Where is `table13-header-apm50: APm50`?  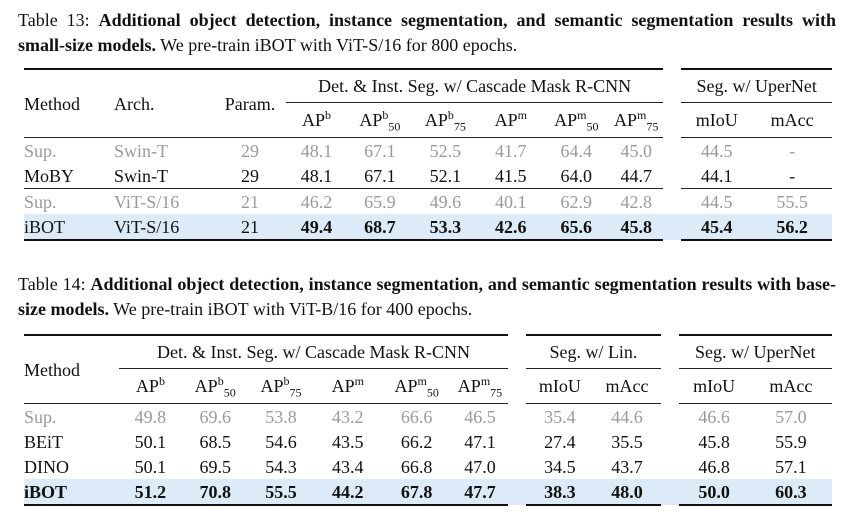
table13-header-apm50: APm50 is located at coordinates (576, 121).